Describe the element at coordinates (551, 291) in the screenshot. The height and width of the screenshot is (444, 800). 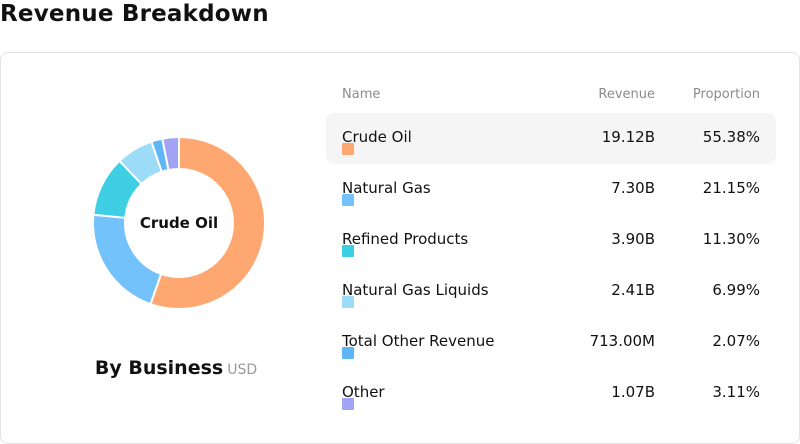
I see `table-row: Natural Gas Liquids 2.41B 6.99%` at that location.